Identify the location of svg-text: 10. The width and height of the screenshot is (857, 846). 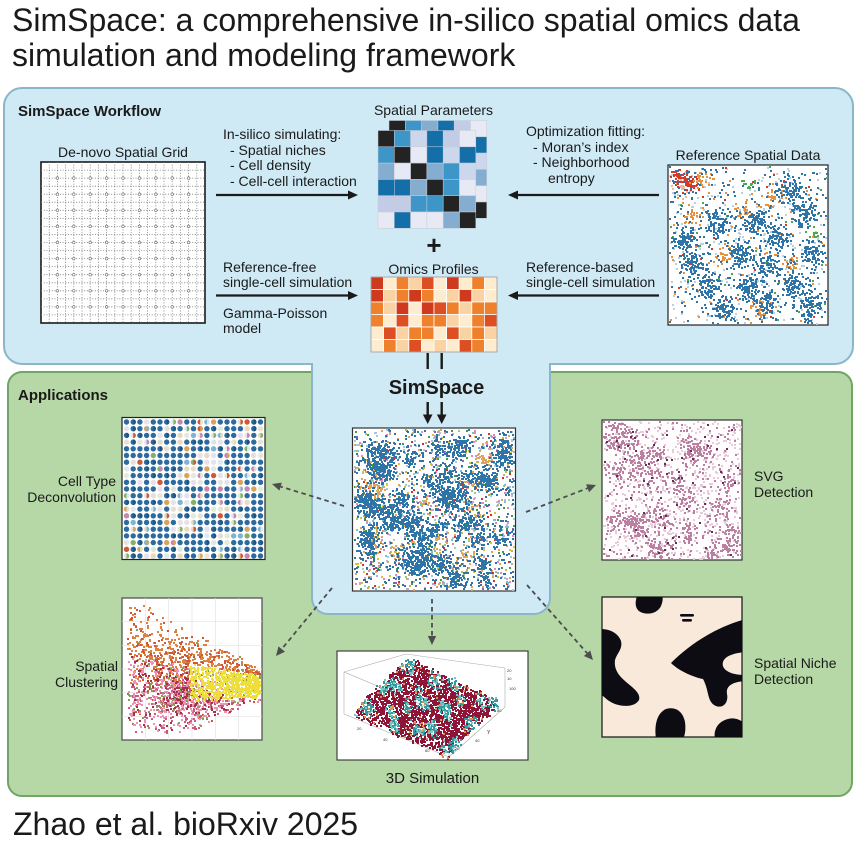
(509, 678).